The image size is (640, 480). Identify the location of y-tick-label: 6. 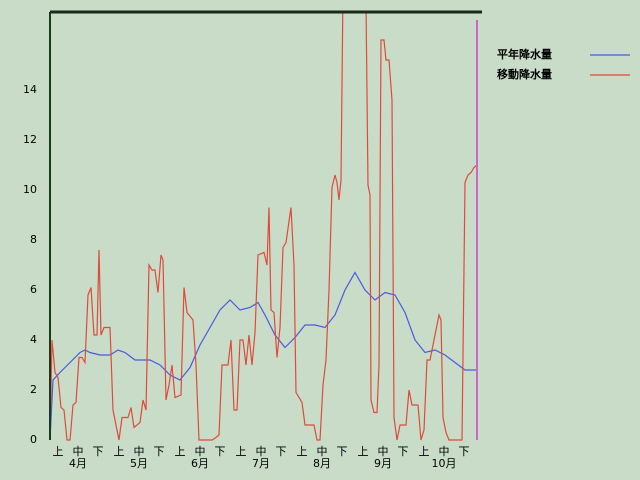
(33, 289).